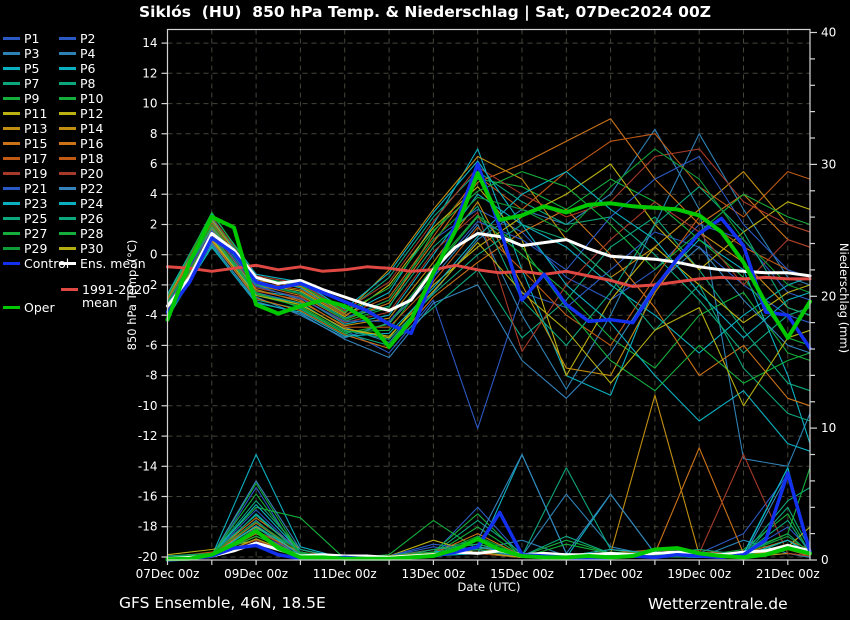  Describe the element at coordinates (36, 128) in the screenshot. I see `legend-member-label: P13` at that location.